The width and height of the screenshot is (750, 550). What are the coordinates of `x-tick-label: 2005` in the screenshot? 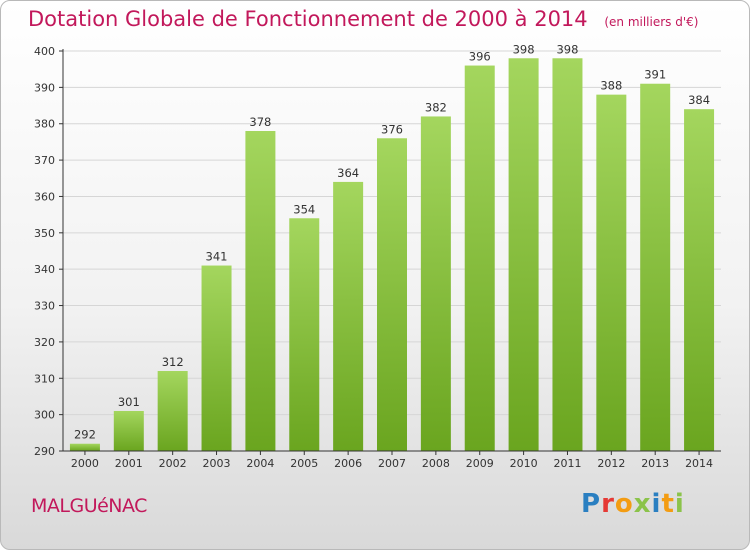 It's located at (304, 463).